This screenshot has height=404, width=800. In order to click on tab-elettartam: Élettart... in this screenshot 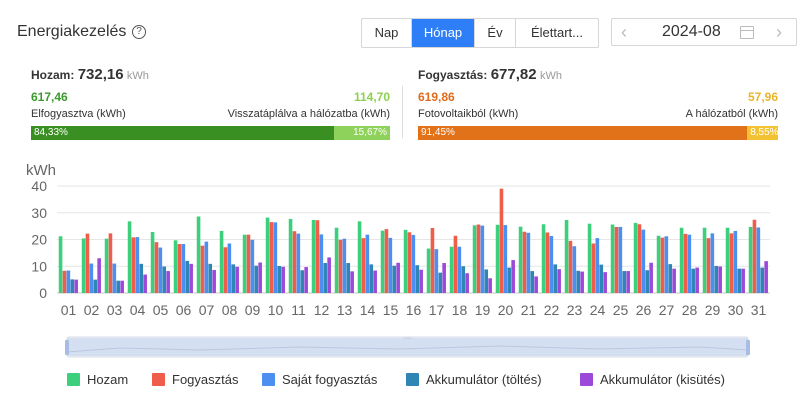, I will do `click(557, 32)`.